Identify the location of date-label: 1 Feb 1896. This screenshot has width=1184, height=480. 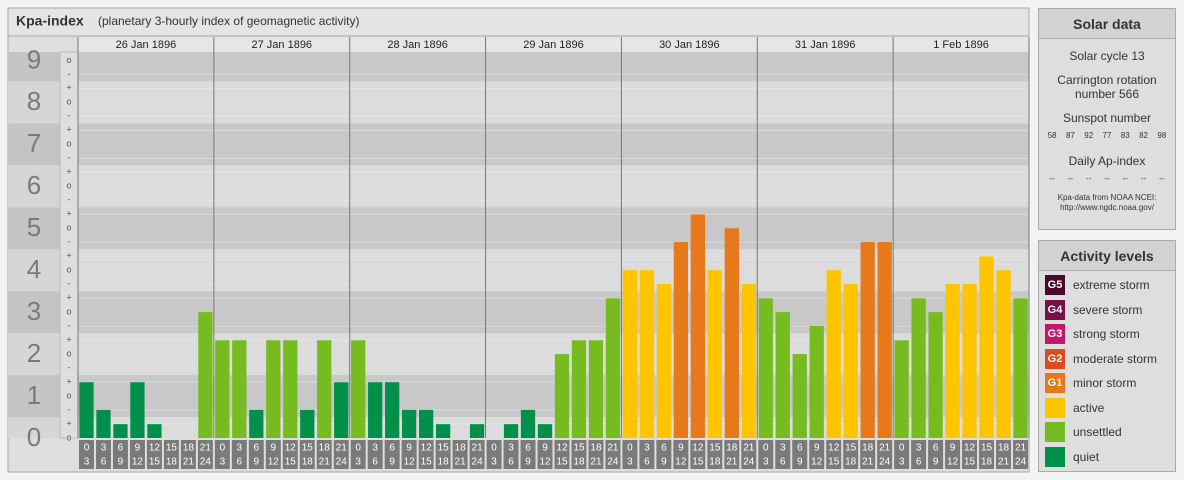
(961, 45).